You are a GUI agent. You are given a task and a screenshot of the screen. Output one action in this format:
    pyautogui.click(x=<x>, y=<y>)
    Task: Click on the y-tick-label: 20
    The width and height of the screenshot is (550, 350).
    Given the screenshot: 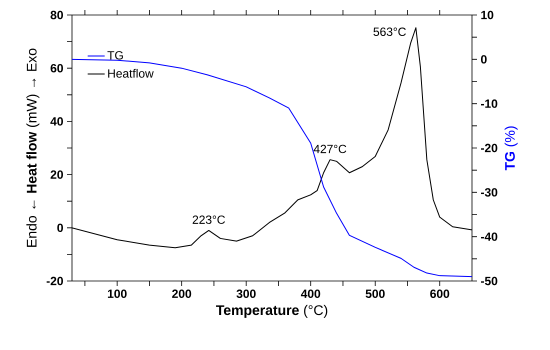 What is the action you would take?
    pyautogui.click(x=56, y=174)
    